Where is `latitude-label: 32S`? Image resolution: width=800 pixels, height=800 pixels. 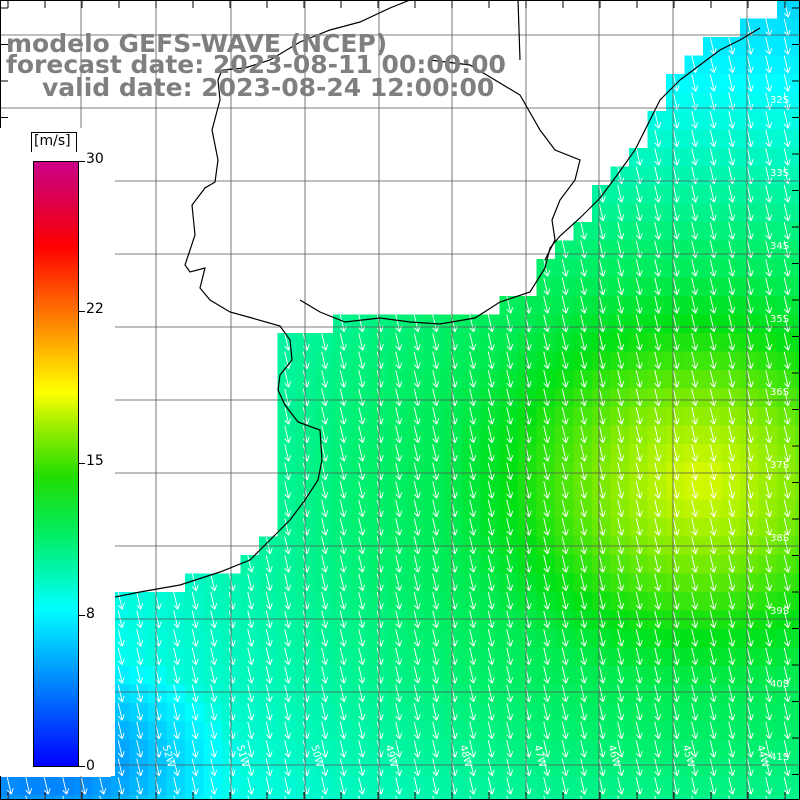 latitude-label: 32S is located at coordinates (779, 100).